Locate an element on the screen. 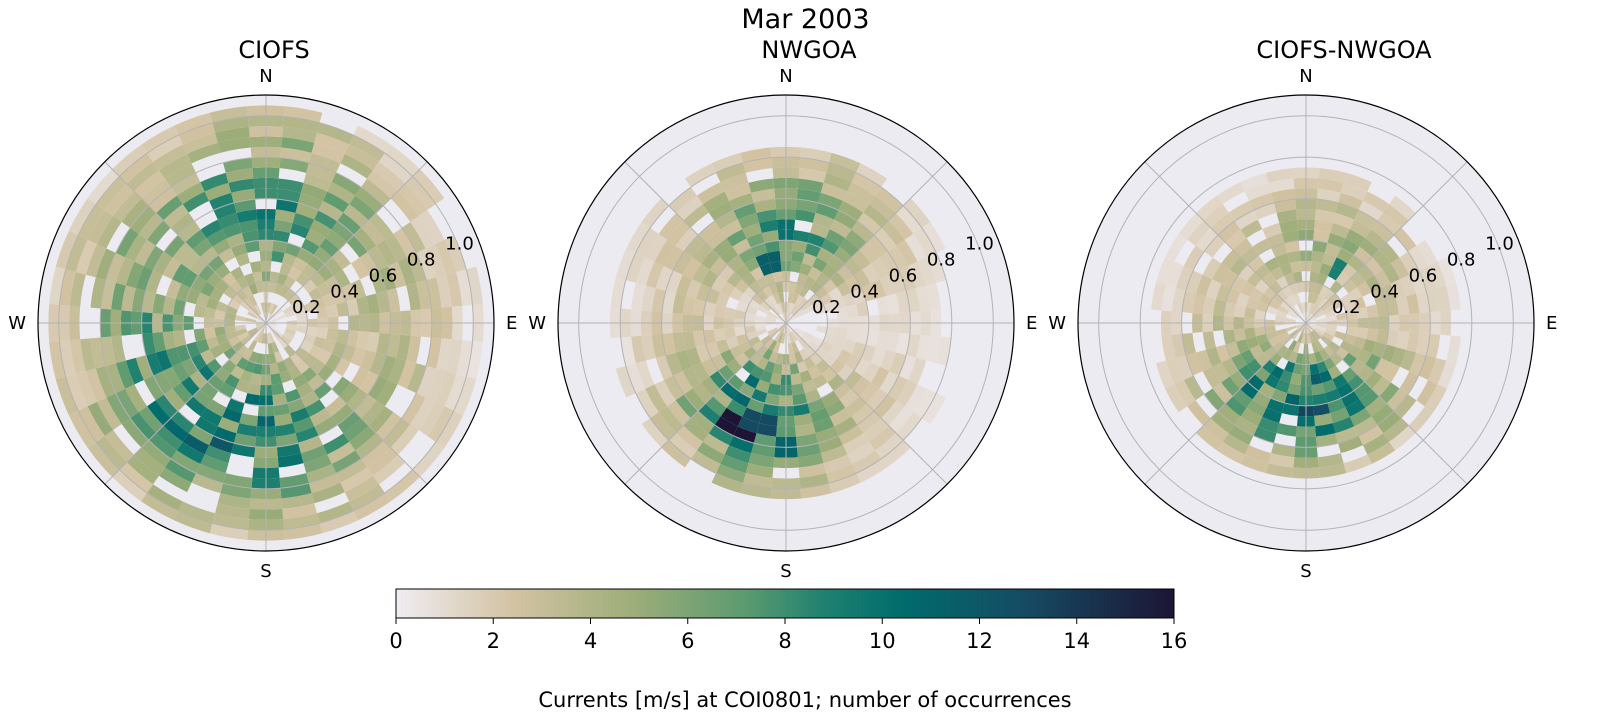 The width and height of the screenshot is (1611, 724). direction-label-s: S is located at coordinates (265, 571).